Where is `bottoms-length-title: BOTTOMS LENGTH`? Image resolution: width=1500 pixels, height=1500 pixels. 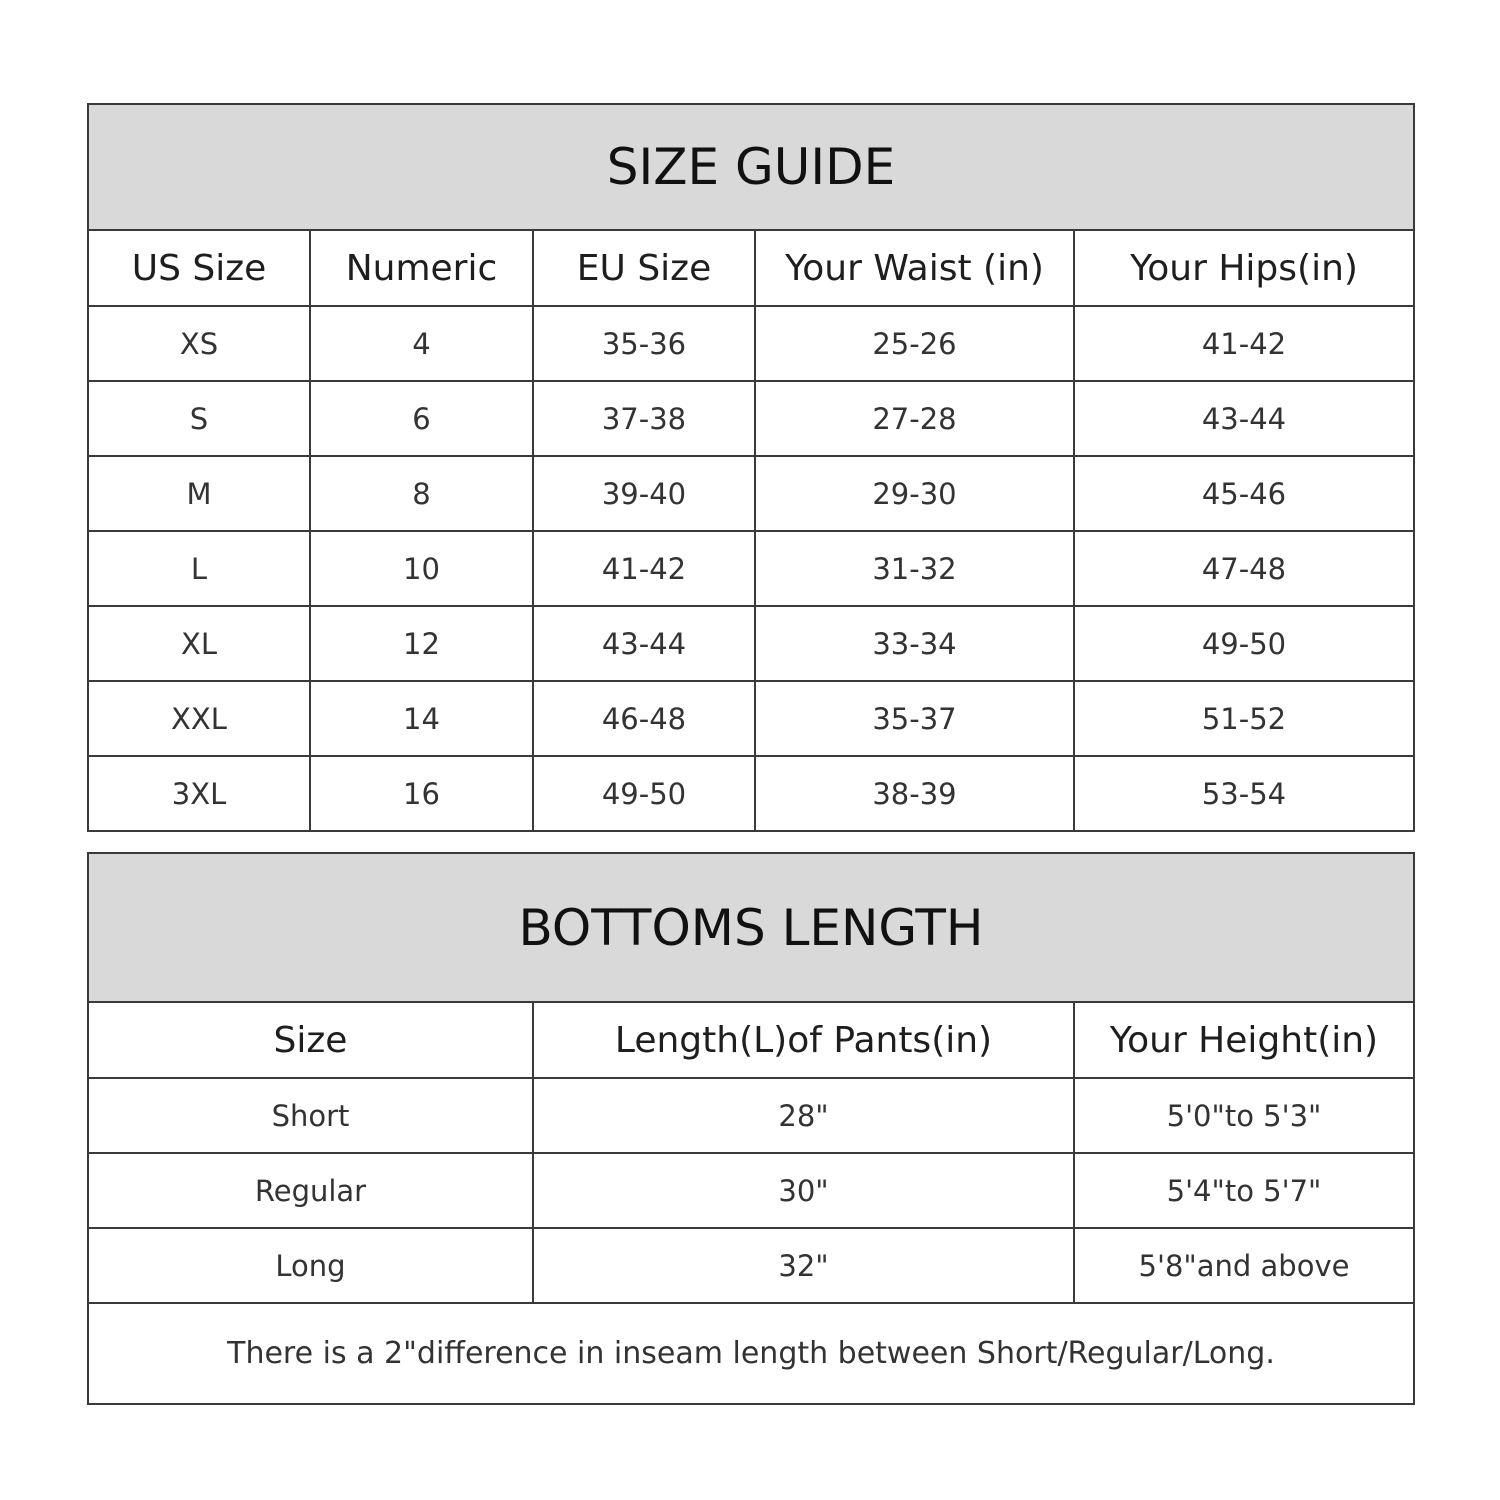 bottoms-length-title: BOTTOMS LENGTH is located at coordinates (751, 927).